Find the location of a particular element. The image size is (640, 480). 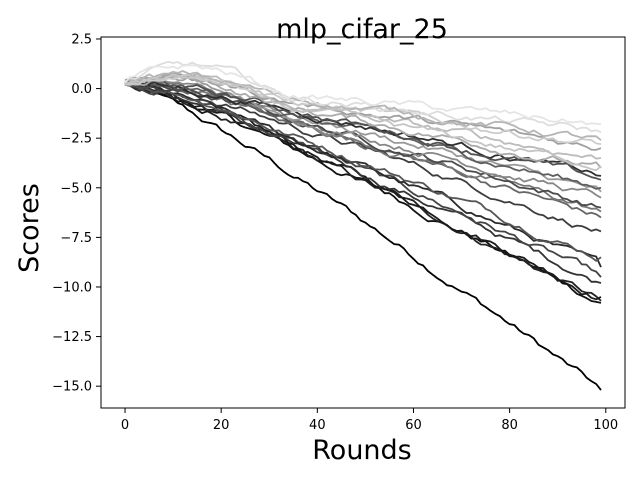

y-axis-ticks: 2.5 0.0 −2.5 −5.0 −7.5 −10.0 −12.5 −15.0 is located at coordinates (76, 213).